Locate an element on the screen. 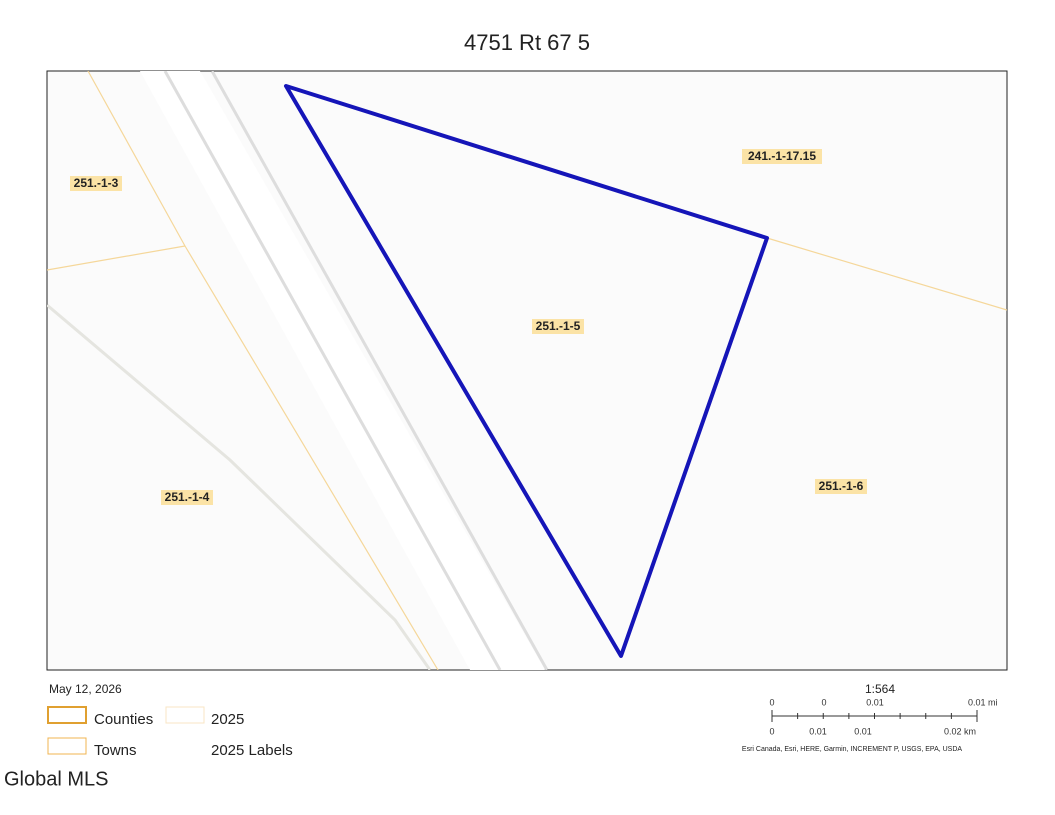 The height and width of the screenshot is (815, 1055). scale-label: 0.01 mi is located at coordinates (983, 702).